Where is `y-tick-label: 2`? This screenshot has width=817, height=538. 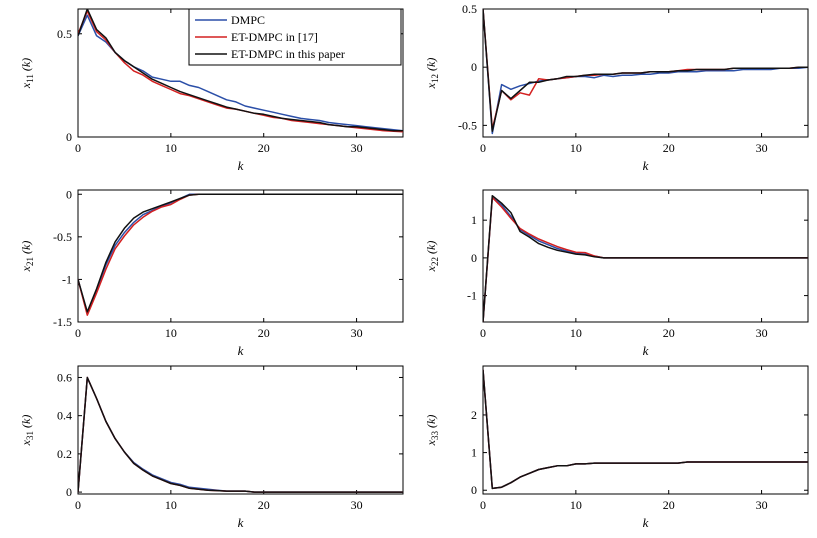 y-tick-label: 2 is located at coordinates (474, 415).